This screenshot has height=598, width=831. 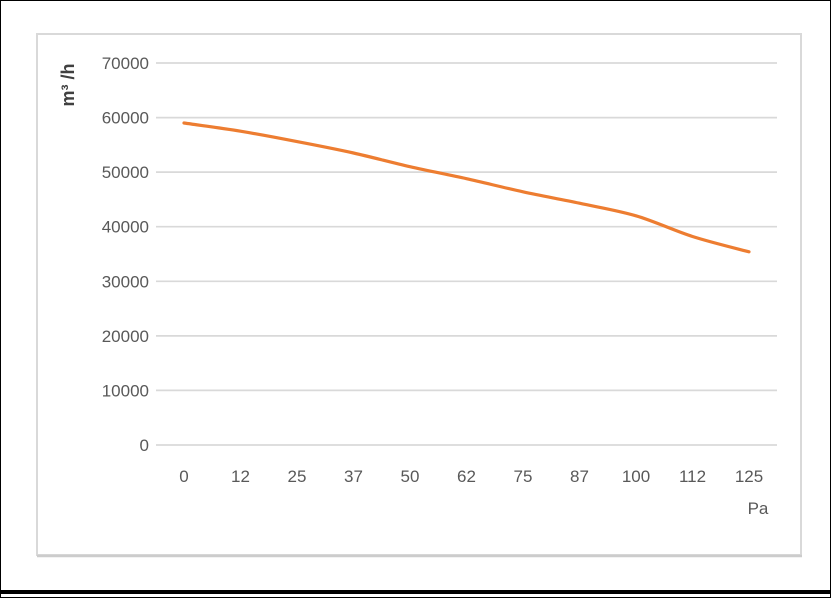 I want to click on x-tick-label: 100, so click(x=636, y=476).